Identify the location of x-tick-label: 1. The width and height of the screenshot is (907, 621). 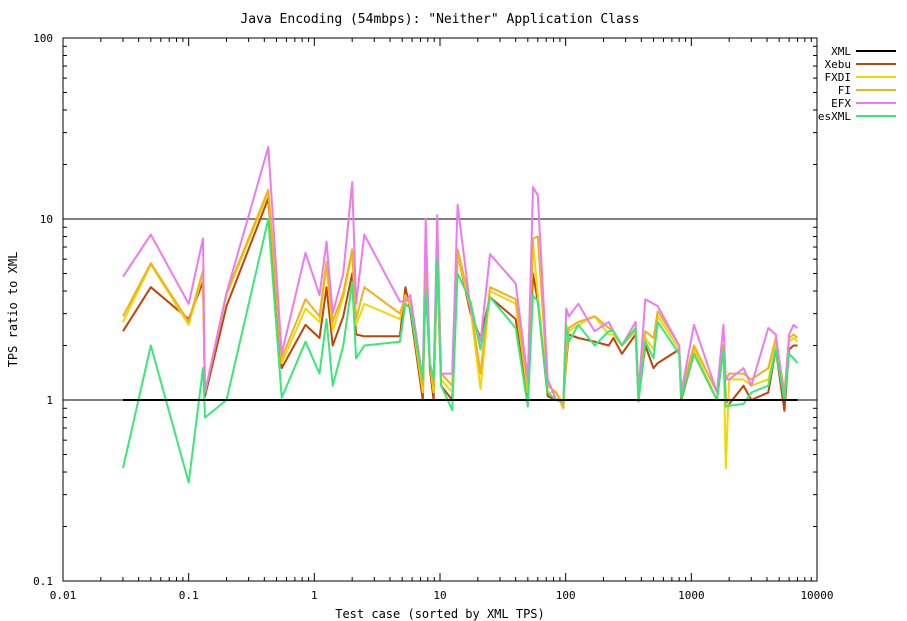
(314, 595).